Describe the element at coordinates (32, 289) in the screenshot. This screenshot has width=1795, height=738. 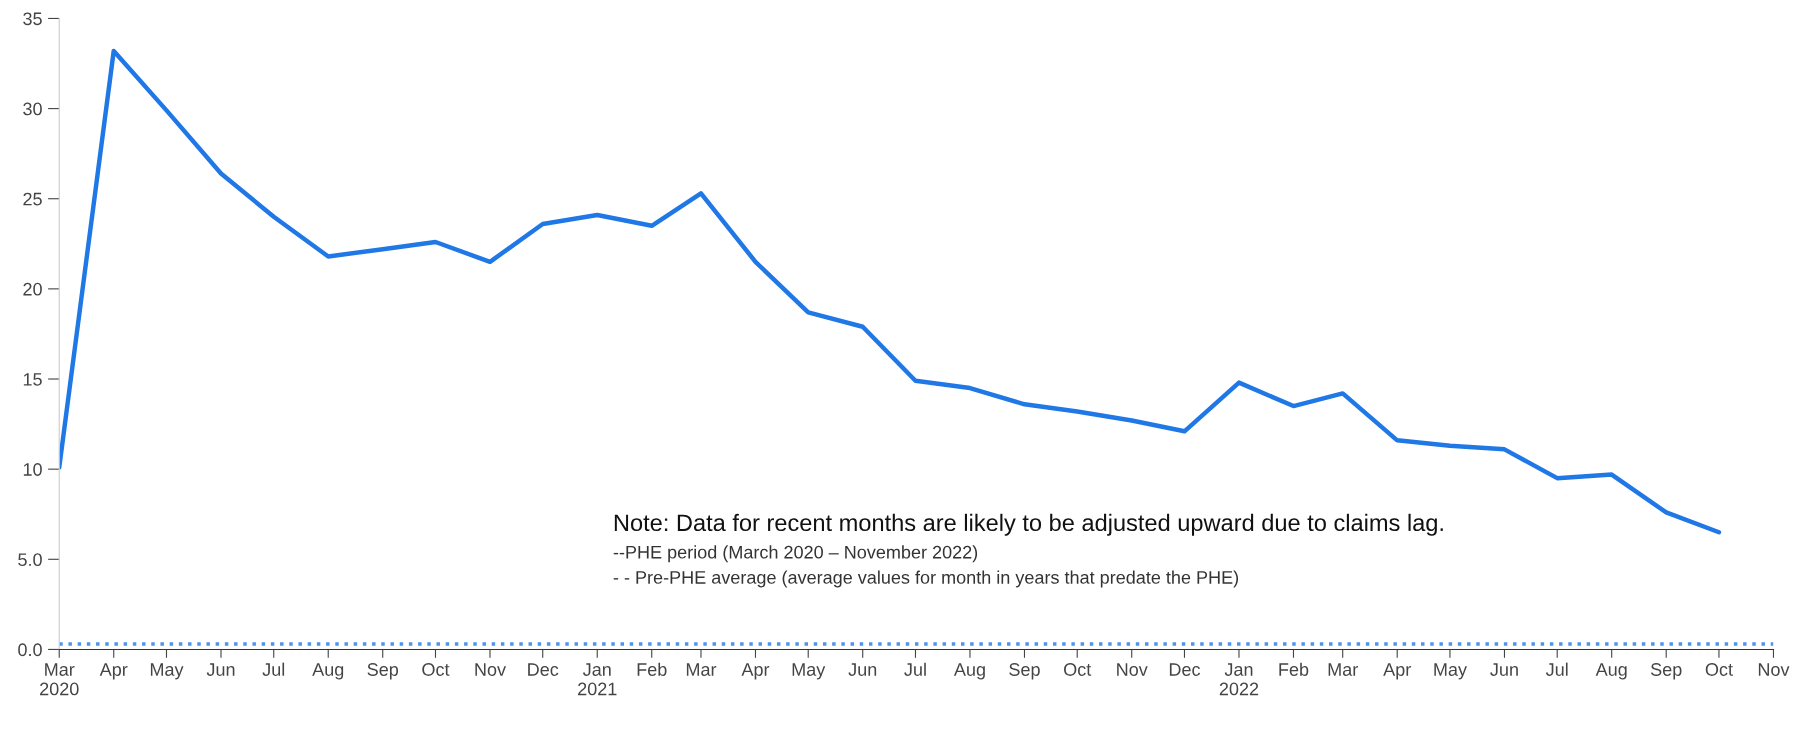
I see `y-tick-label: 20` at that location.